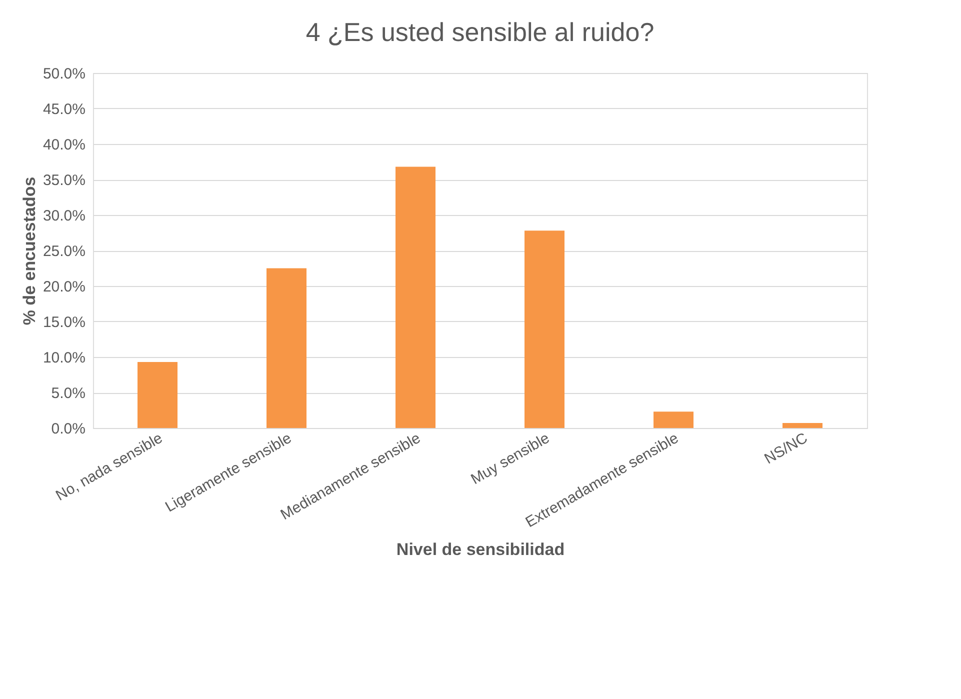 The image size is (961, 699). Describe the element at coordinates (68, 429) in the screenshot. I see `y-tick-label: 0.0%` at that location.